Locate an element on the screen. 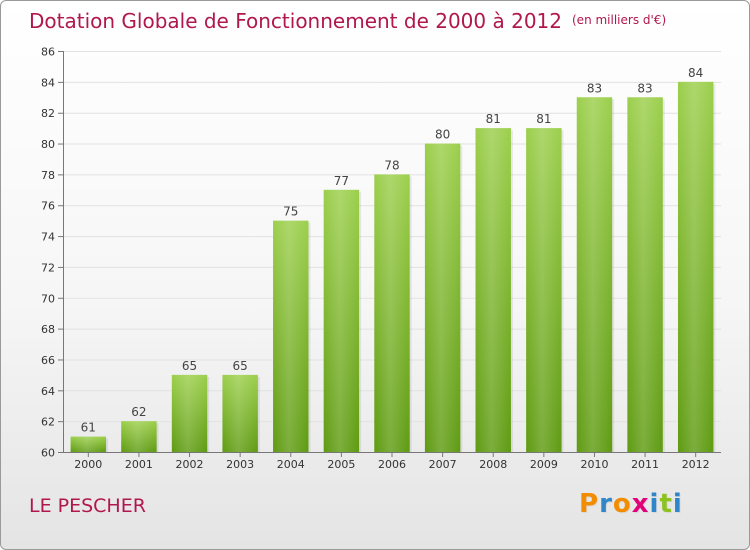 This screenshot has height=550, width=750. y-tick-label: 66 is located at coordinates (48, 360).